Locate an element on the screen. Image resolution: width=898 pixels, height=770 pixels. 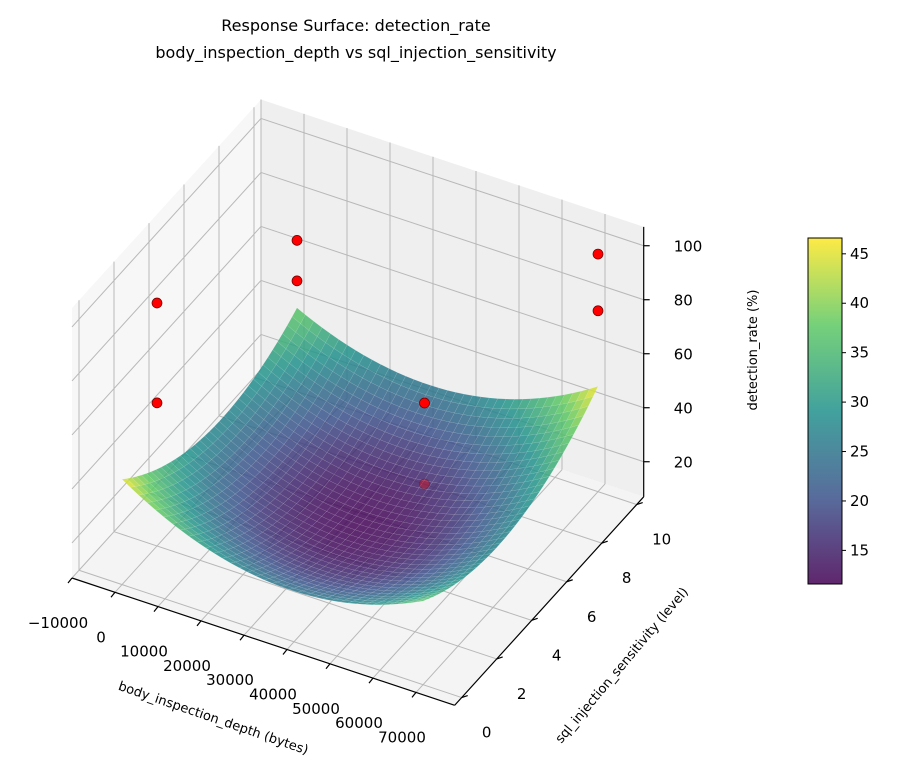
colorbar-tick-label: 15 is located at coordinates (859, 550).